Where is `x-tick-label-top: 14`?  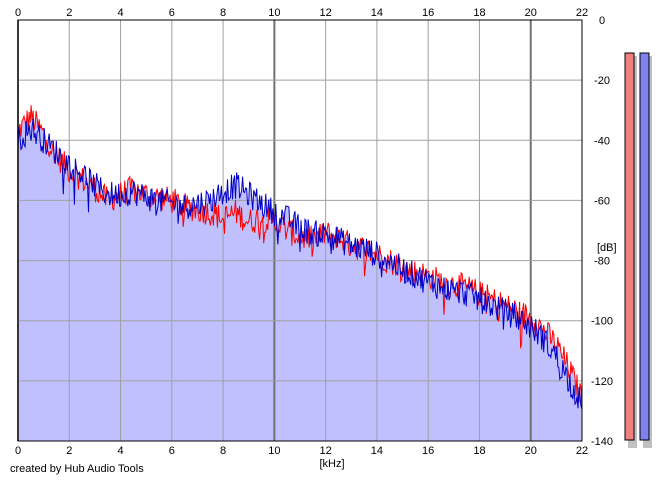
x-tick-label-top: 14 is located at coordinates (377, 13).